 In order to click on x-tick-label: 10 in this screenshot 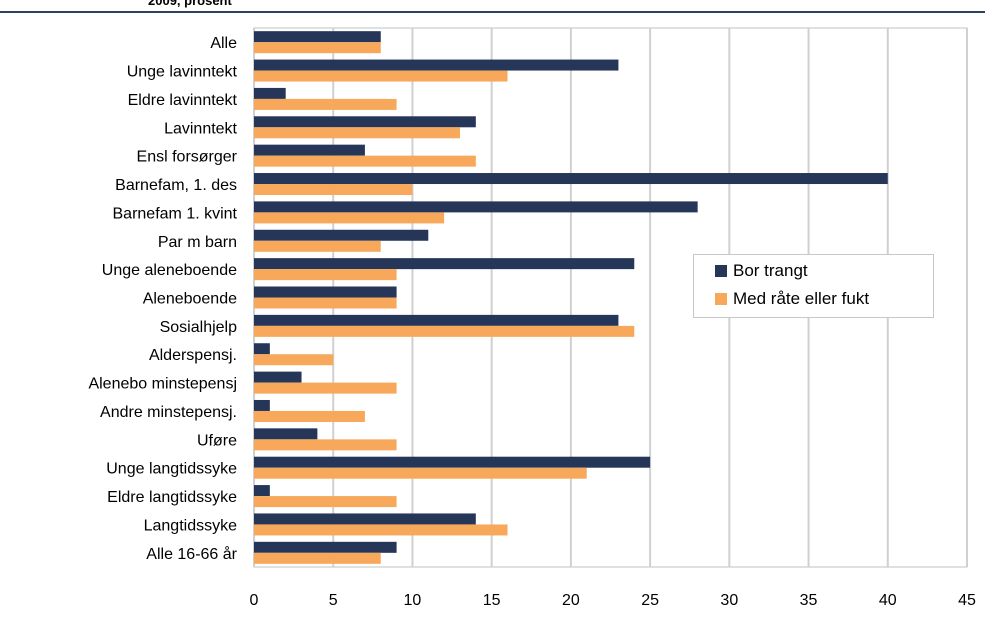, I will do `click(413, 600)`.